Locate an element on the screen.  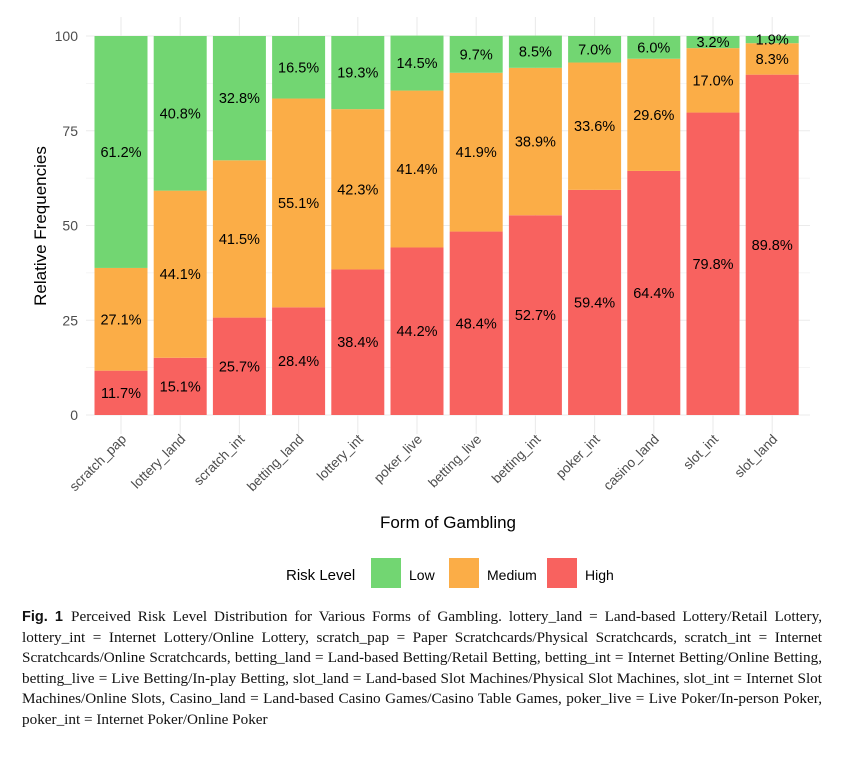
data-label: 8.5% is located at coordinates (535, 53).